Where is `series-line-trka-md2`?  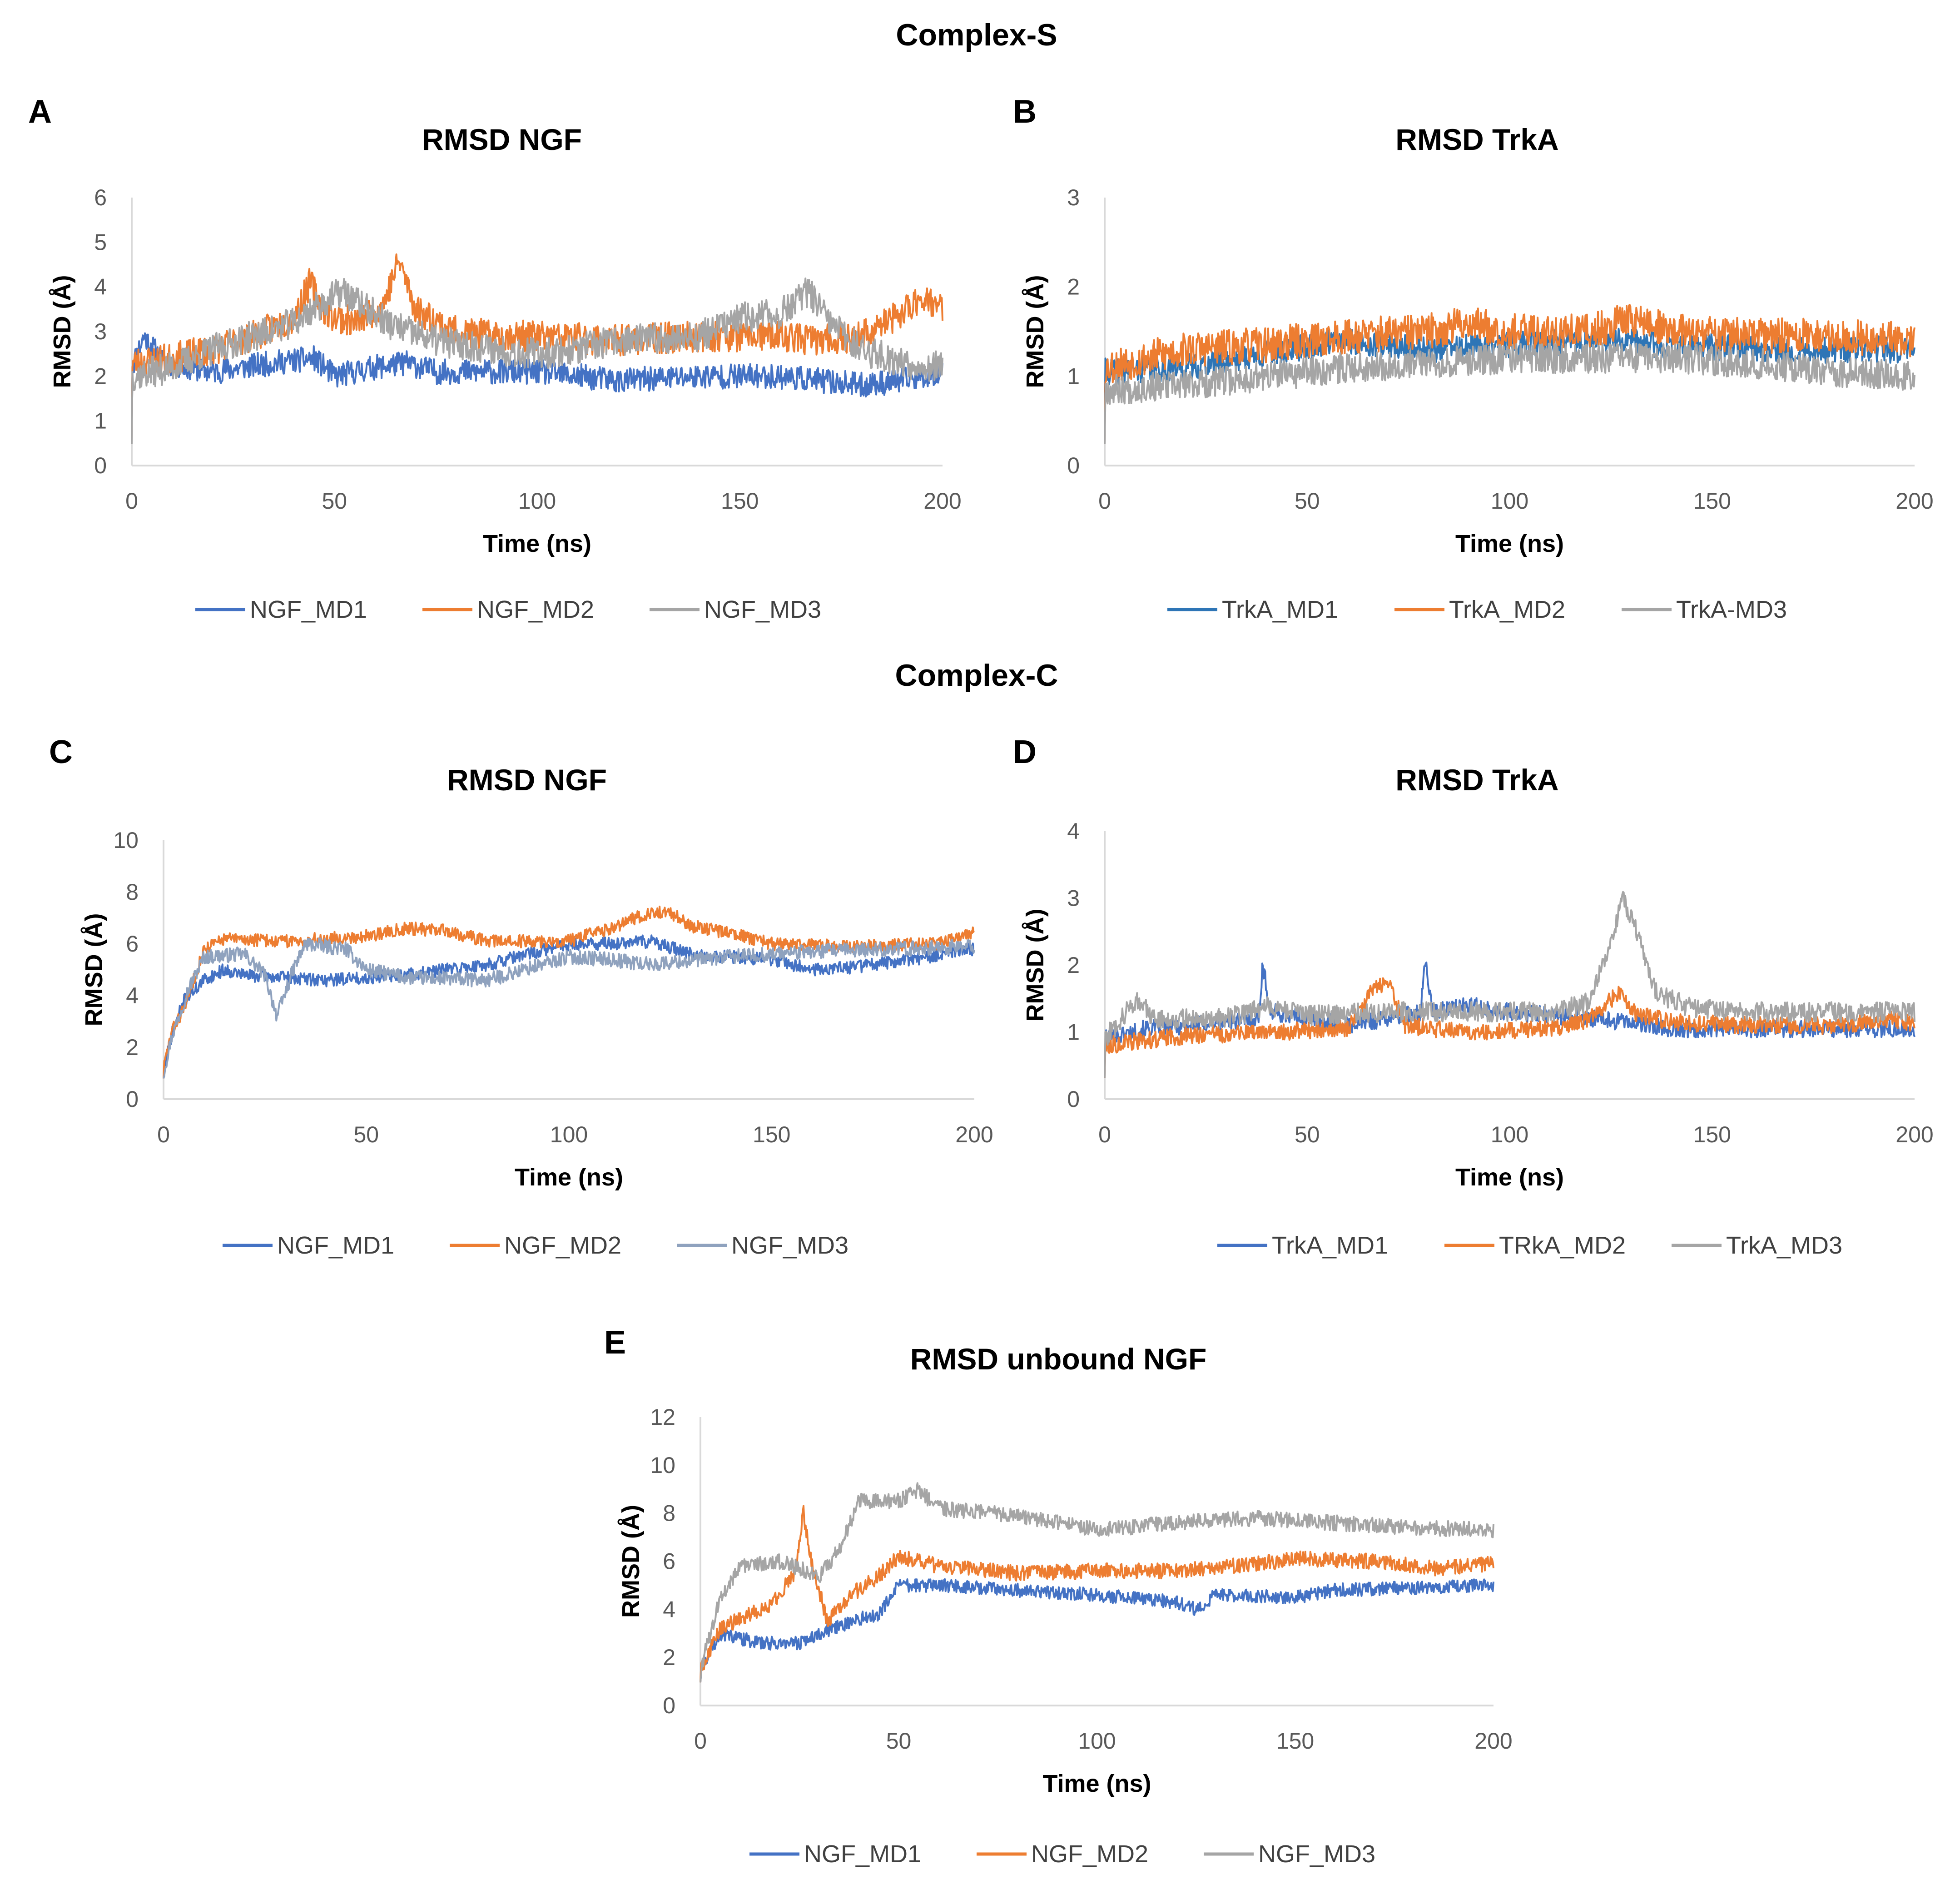
series-line-trka-md2 is located at coordinates (1509, 374).